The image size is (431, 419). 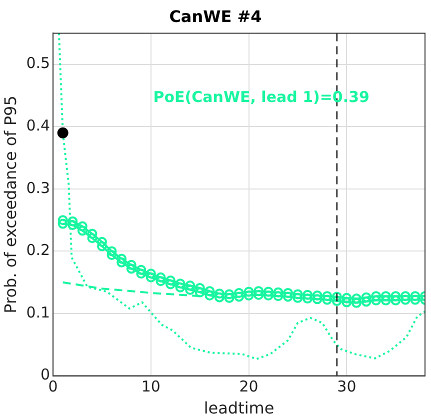 I want to click on annotation: PoE(CanWE, lead 1)=0.39, so click(x=261, y=97).